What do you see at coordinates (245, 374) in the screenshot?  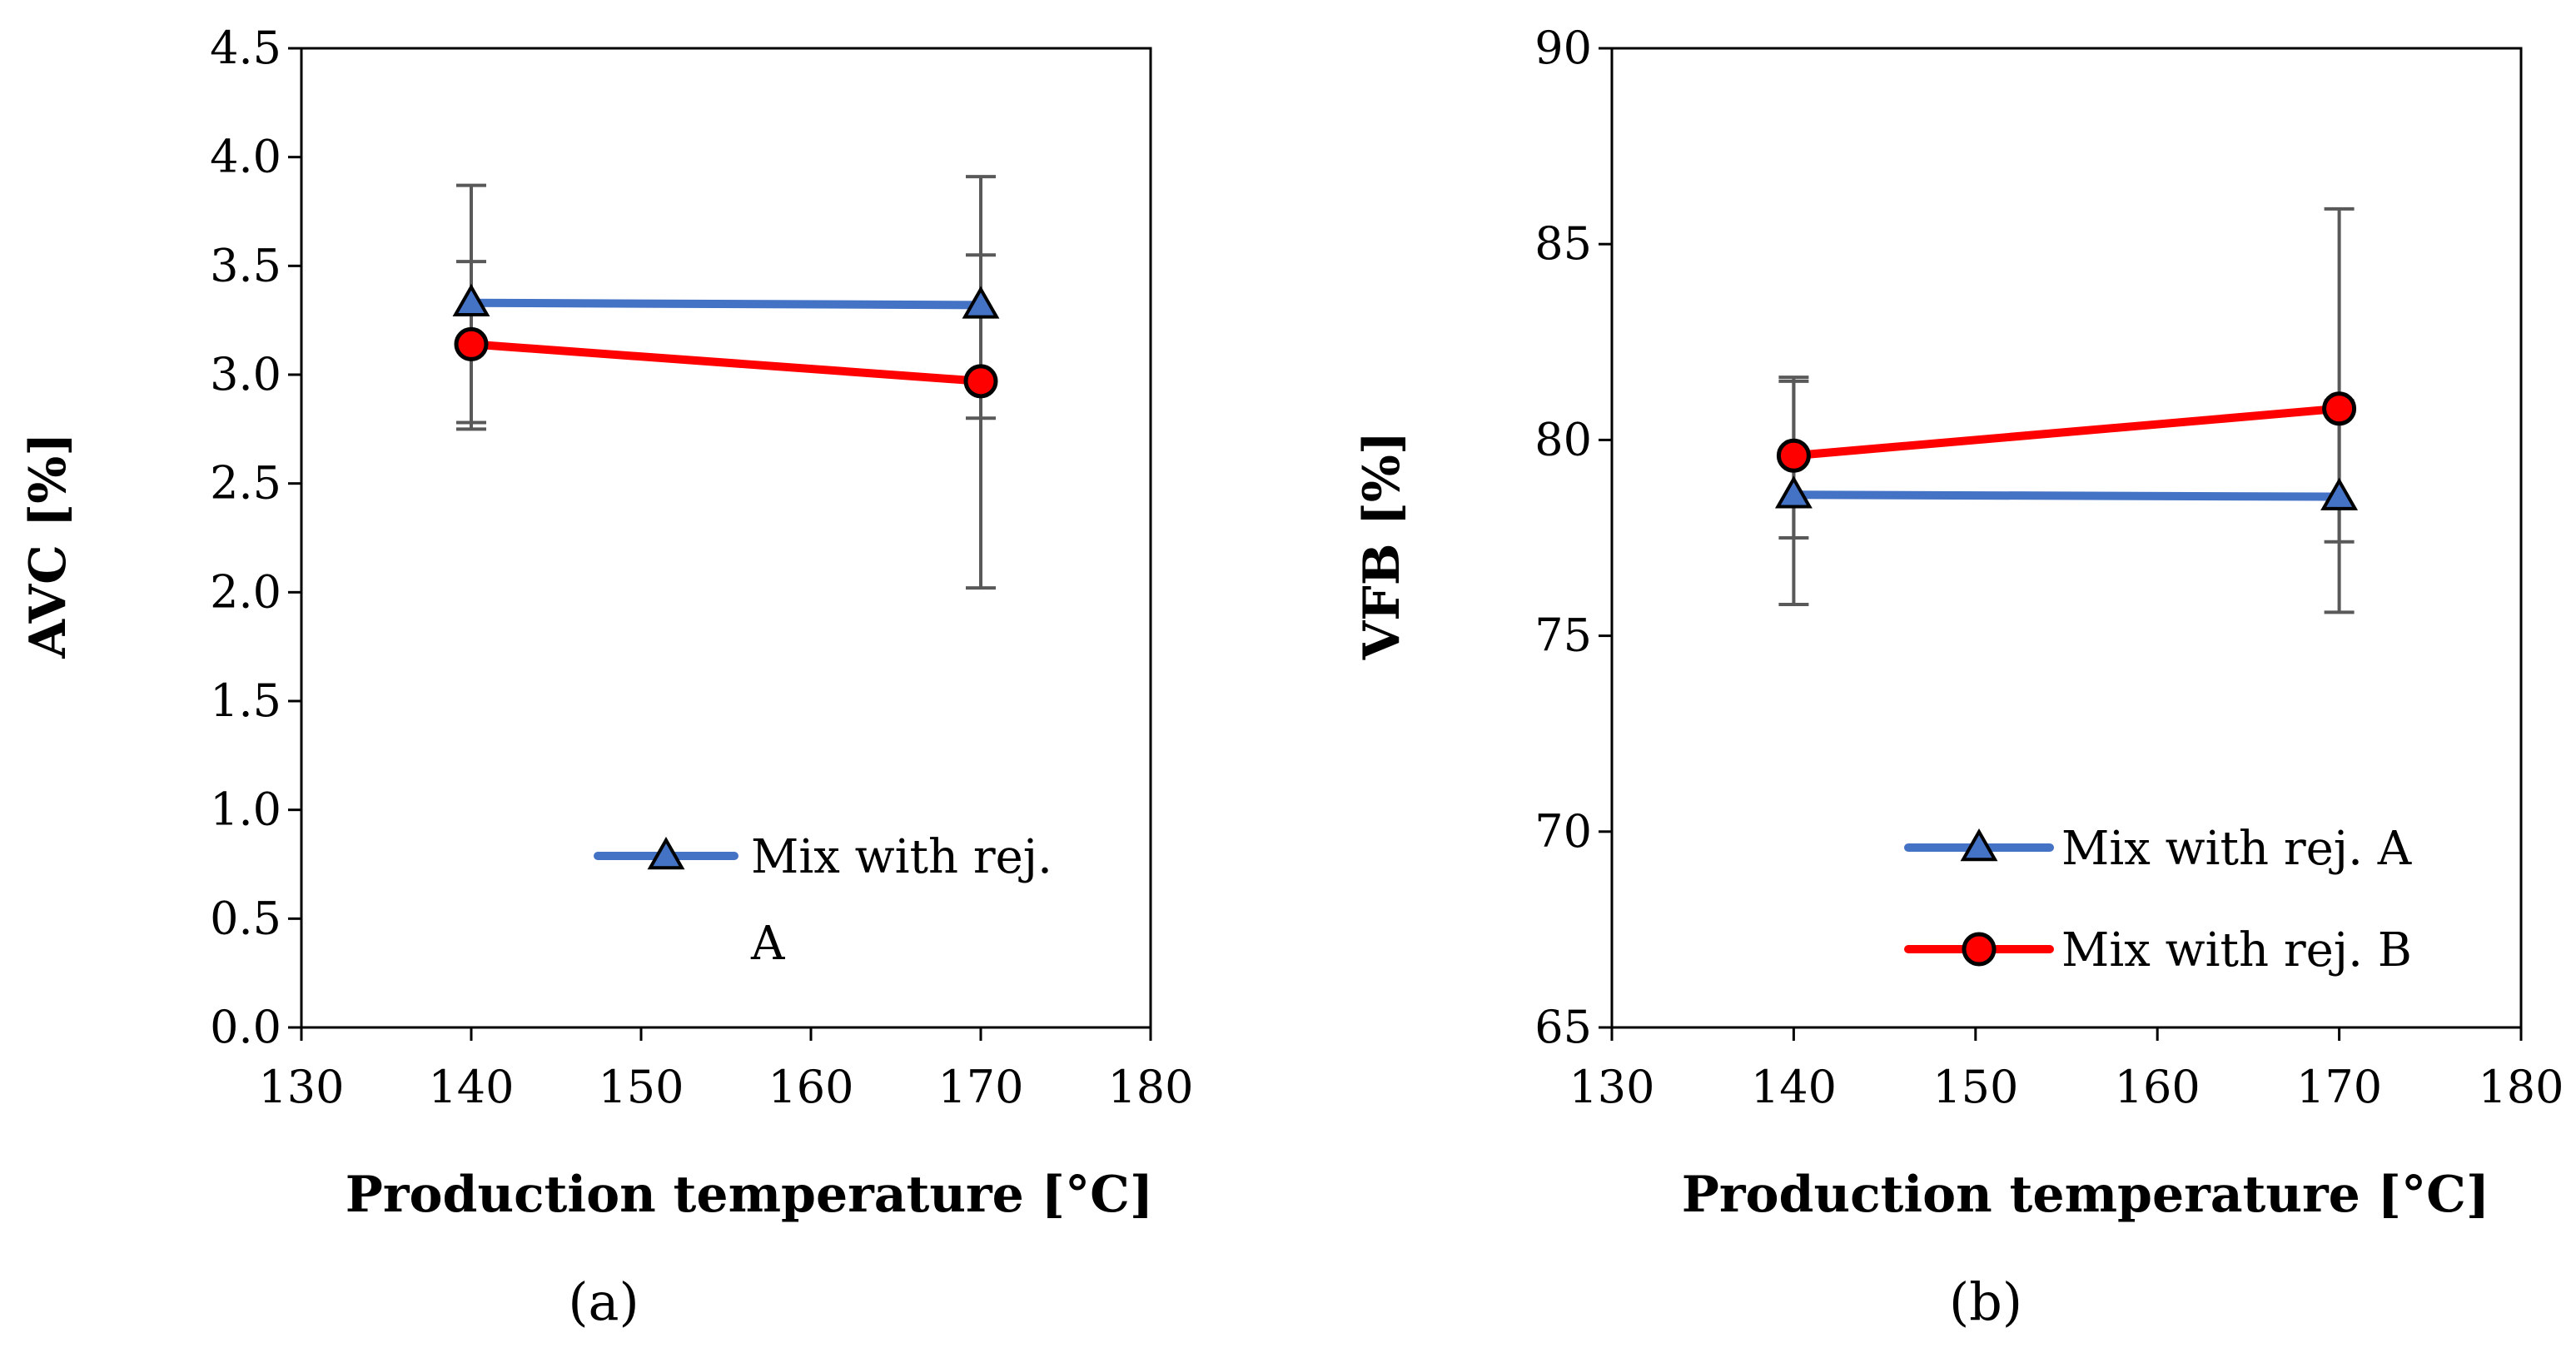 I see `y-tick-label: 3.0` at bounding box center [245, 374].